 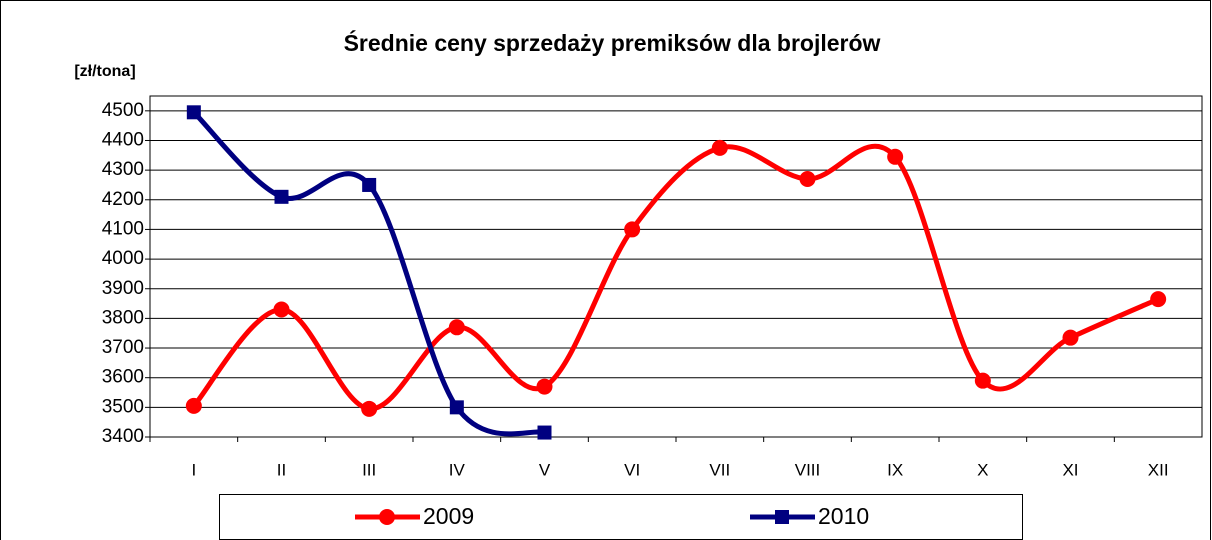 What do you see at coordinates (843, 516) in the screenshot?
I see `legend-label: 2010` at bounding box center [843, 516].